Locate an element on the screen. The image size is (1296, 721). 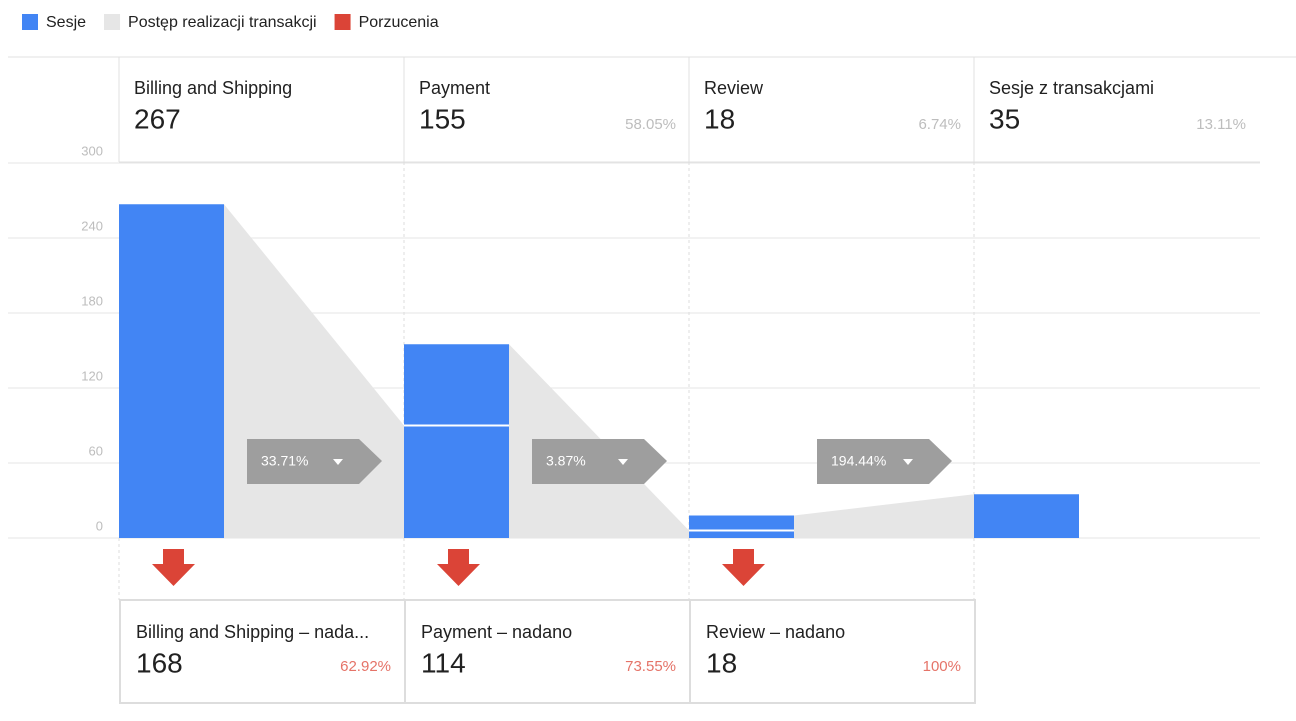
step-name: Billing and Shipping is located at coordinates (213, 88).